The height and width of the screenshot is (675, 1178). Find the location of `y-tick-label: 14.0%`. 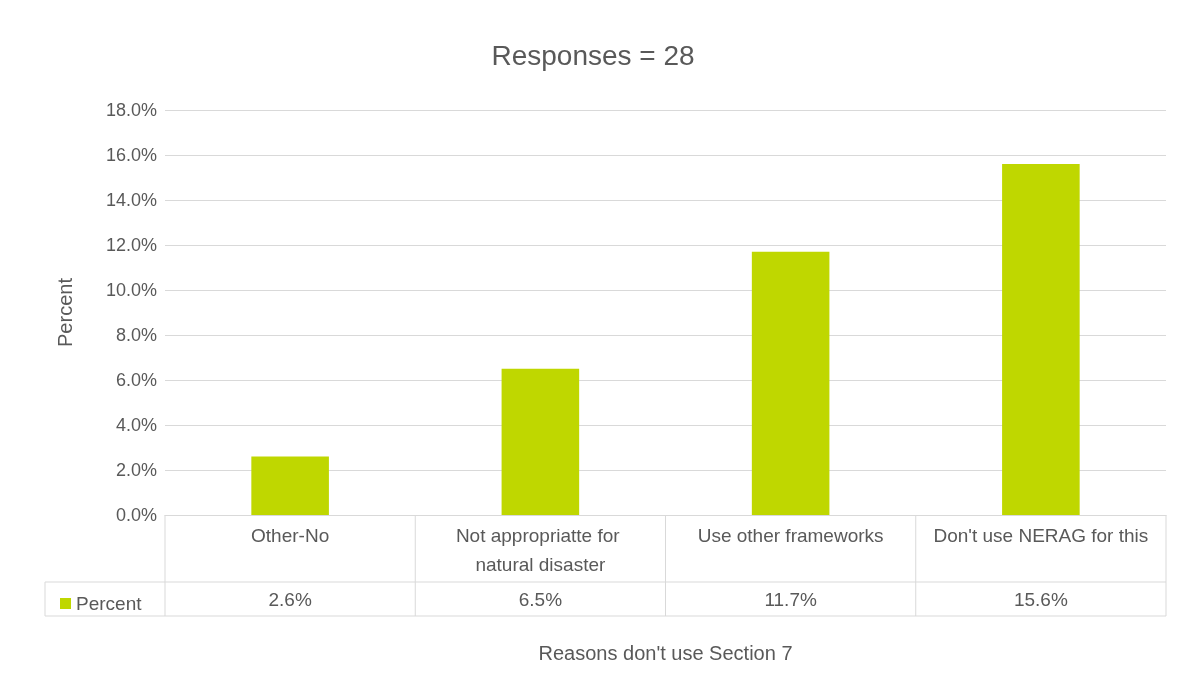

y-tick-label: 14.0% is located at coordinates (131, 200).